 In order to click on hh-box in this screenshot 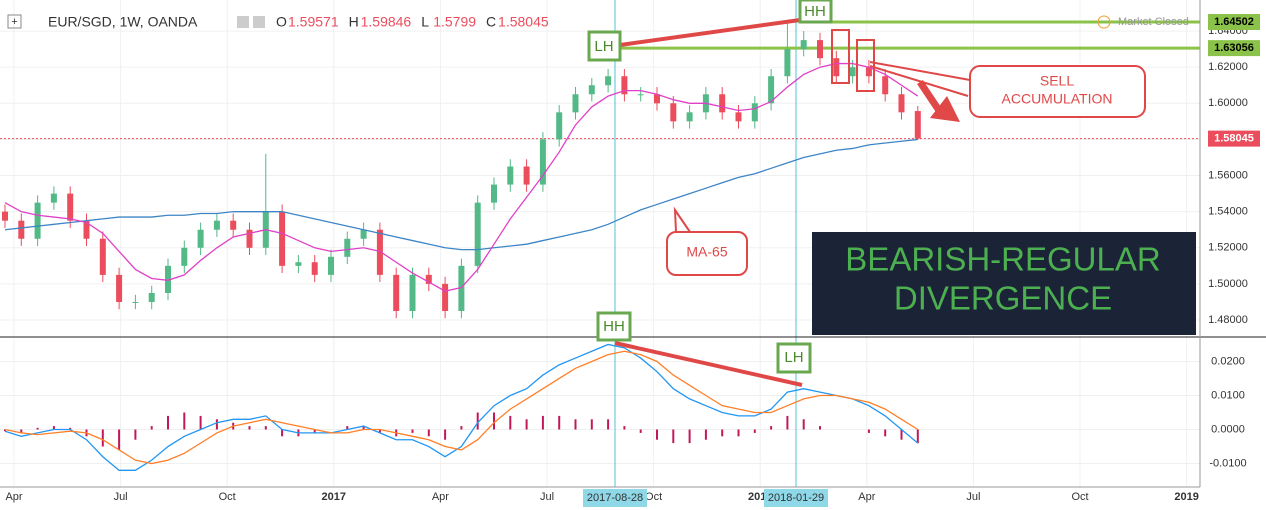, I will do `click(815, 12)`.